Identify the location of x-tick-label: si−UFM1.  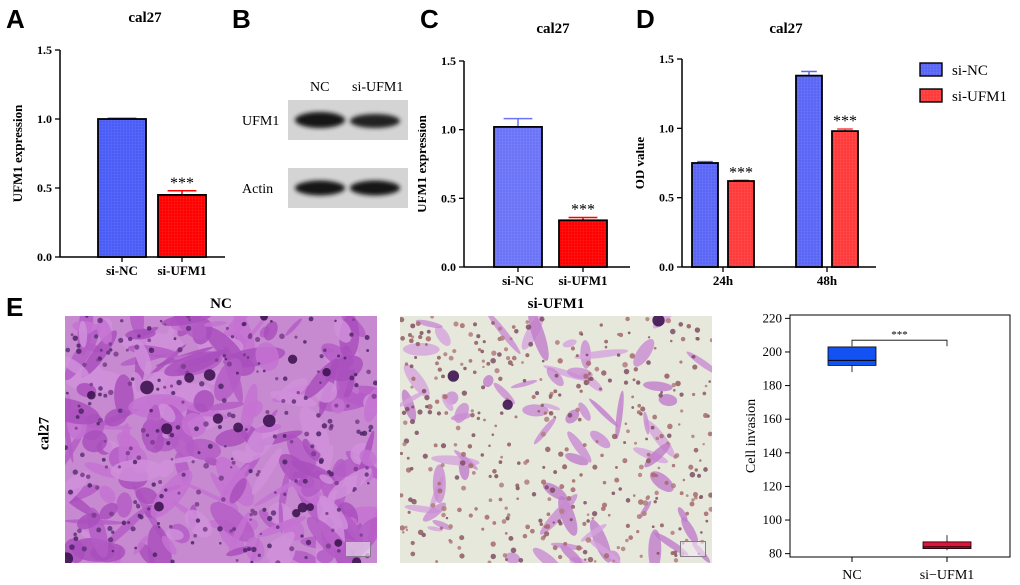
(947, 575).